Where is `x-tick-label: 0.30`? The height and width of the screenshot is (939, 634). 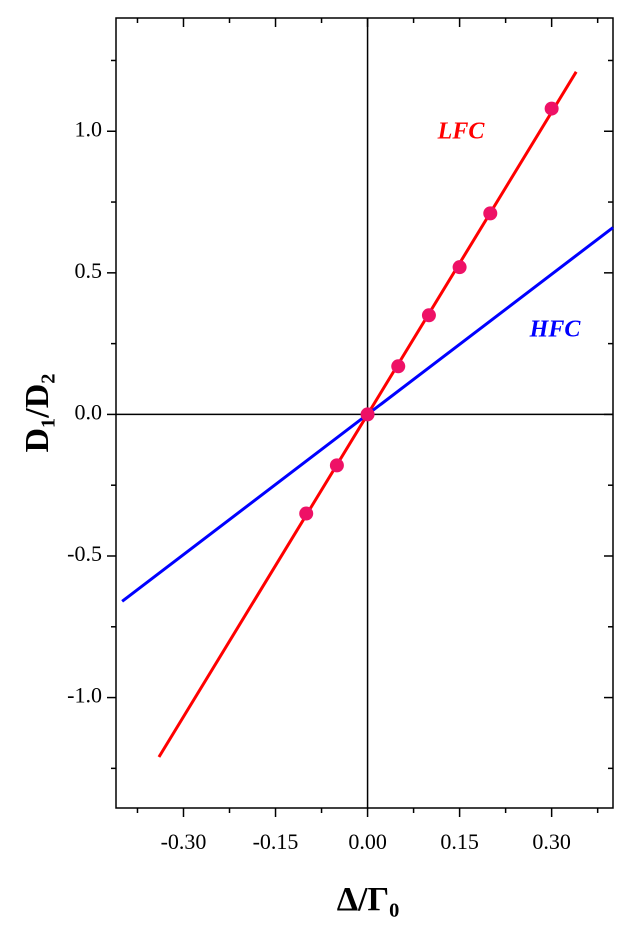
x-tick-label: 0.30 is located at coordinates (551, 841).